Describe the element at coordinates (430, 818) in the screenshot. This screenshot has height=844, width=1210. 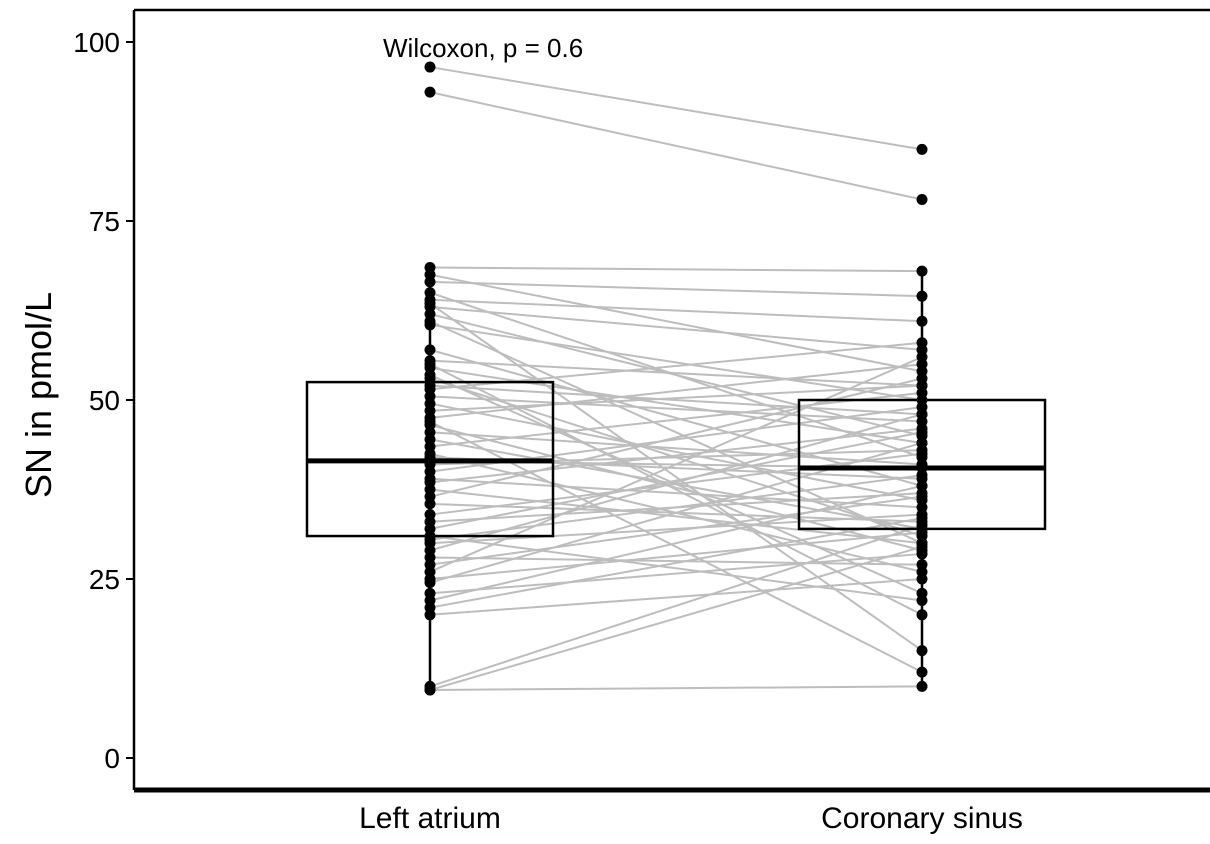
I see `x-tick-label: Left atrium` at that location.